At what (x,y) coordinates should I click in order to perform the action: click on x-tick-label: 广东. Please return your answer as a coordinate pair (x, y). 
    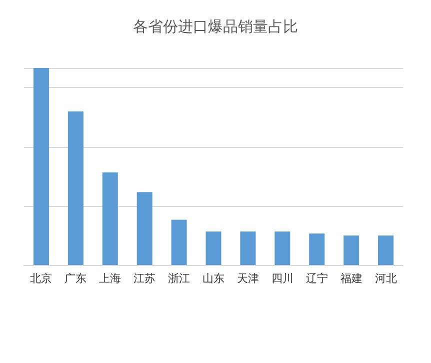
    Looking at the image, I should click on (75, 278).